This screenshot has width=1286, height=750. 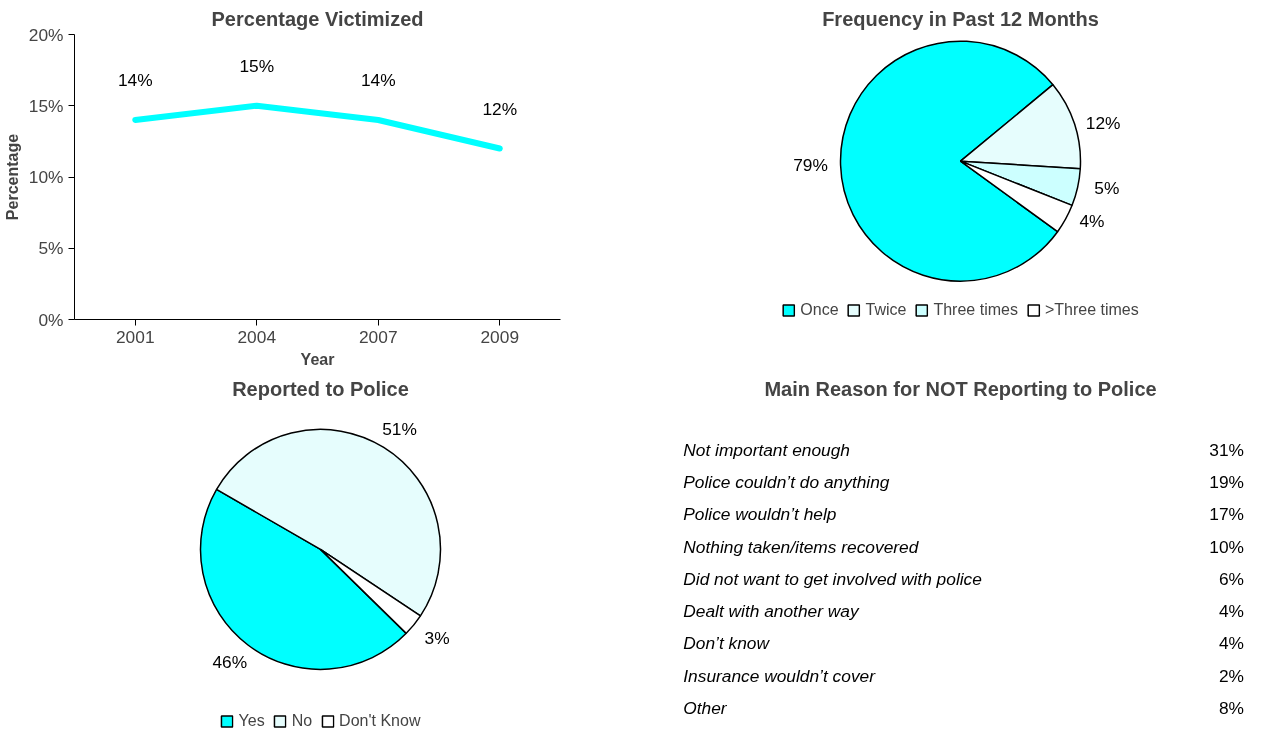 What do you see at coordinates (257, 65) in the screenshot?
I see `data-label: 15%` at bounding box center [257, 65].